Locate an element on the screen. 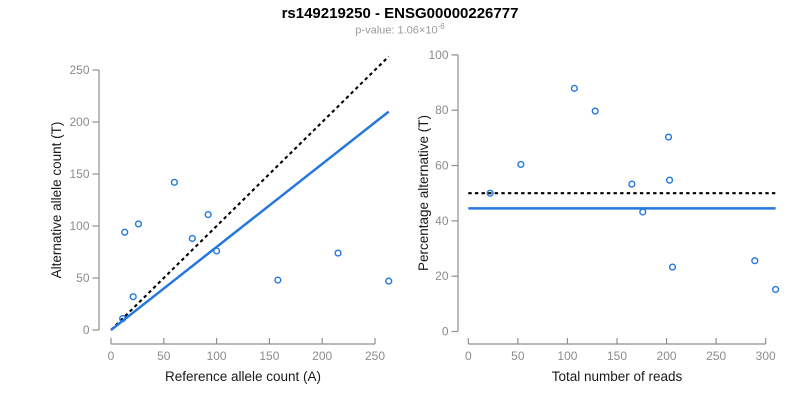  y-tick-label: 50 is located at coordinates (83, 278).